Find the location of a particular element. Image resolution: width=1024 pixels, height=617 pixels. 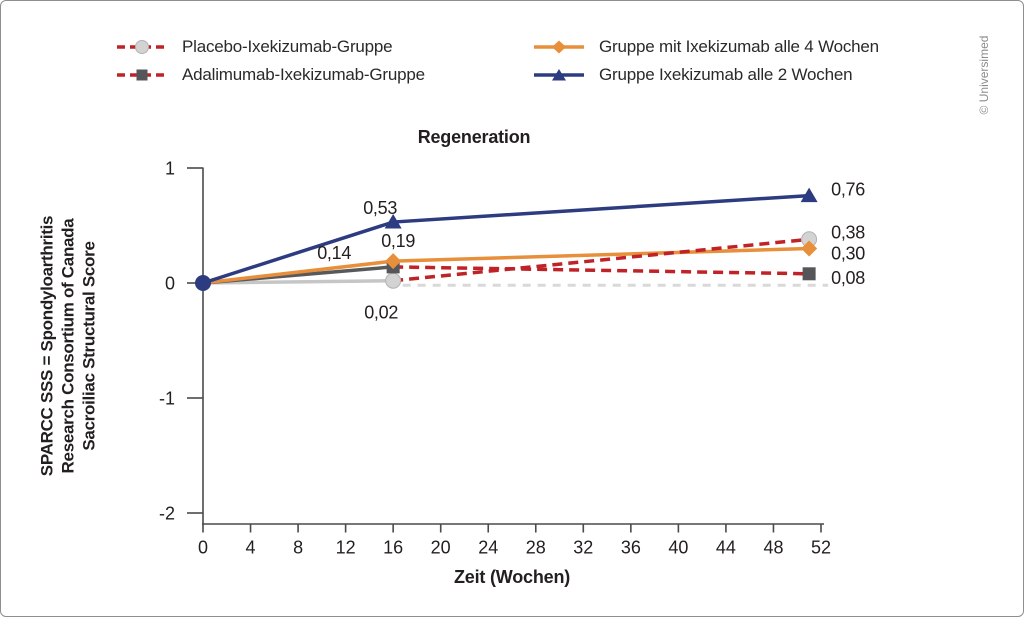

legend-item-q2w: Gruppe Ixekizumab alle 2 Wochen is located at coordinates (693, 75).